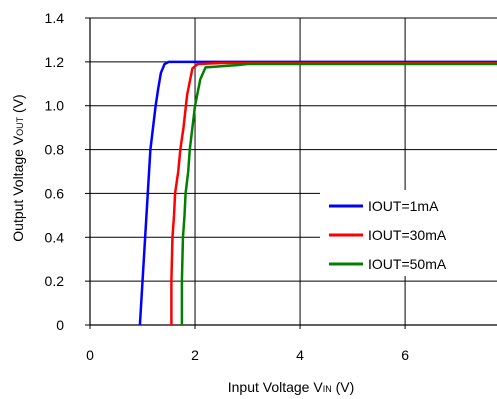  I want to click on y-axis-title: Output Voltage VOUT (V), so click(18, 167).